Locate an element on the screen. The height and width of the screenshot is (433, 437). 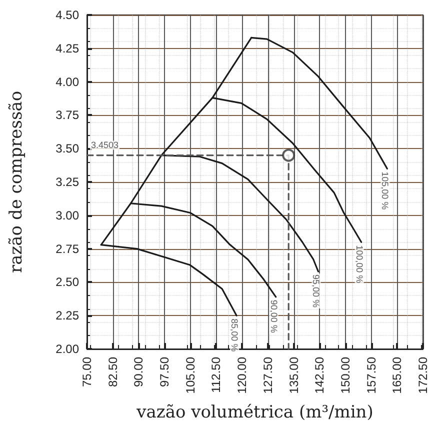
x-tick-label: 120.00 is located at coordinates (242, 375).